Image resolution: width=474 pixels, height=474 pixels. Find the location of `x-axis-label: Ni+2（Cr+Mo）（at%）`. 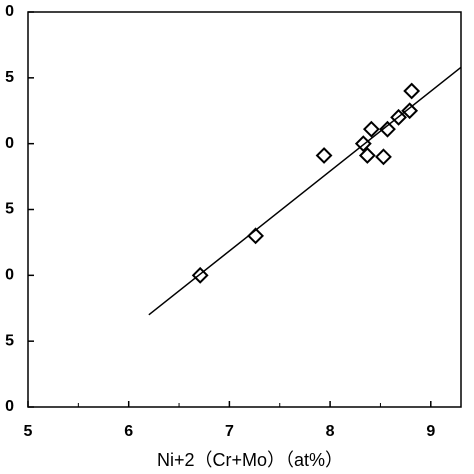

x-axis-label: Ni+2（Cr+Mo）（at%） is located at coordinates (250, 460).